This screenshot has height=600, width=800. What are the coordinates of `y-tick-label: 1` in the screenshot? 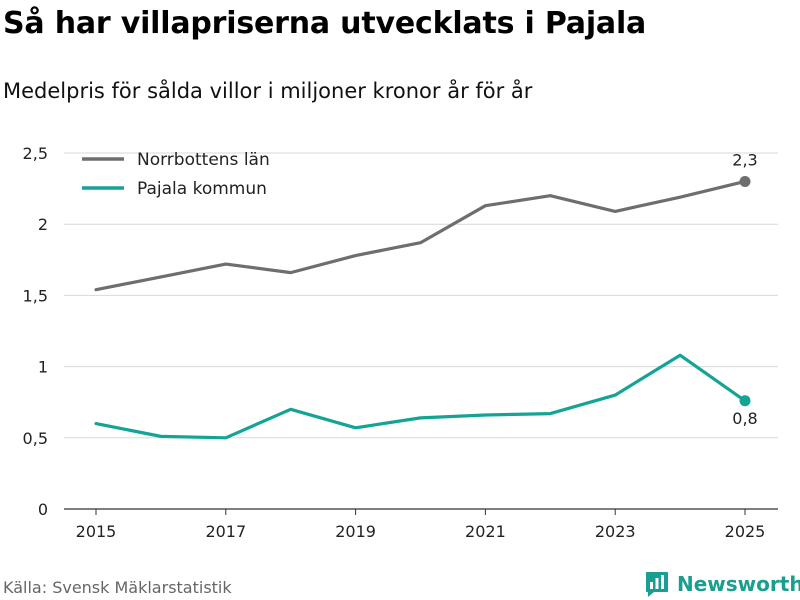 It's located at (43, 367).